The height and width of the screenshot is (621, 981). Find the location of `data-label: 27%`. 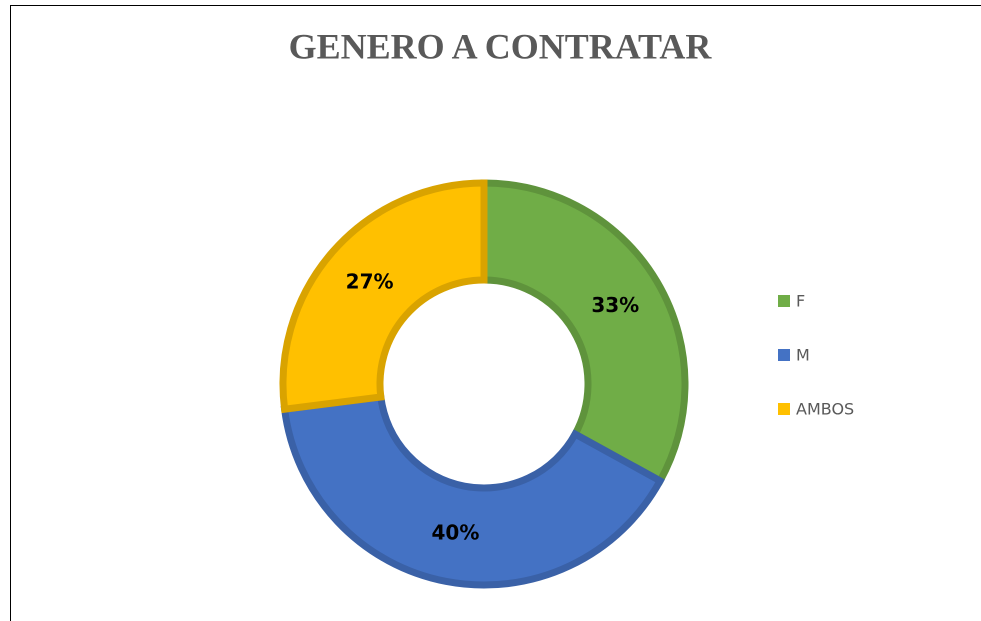

data-label: 27% is located at coordinates (370, 282).